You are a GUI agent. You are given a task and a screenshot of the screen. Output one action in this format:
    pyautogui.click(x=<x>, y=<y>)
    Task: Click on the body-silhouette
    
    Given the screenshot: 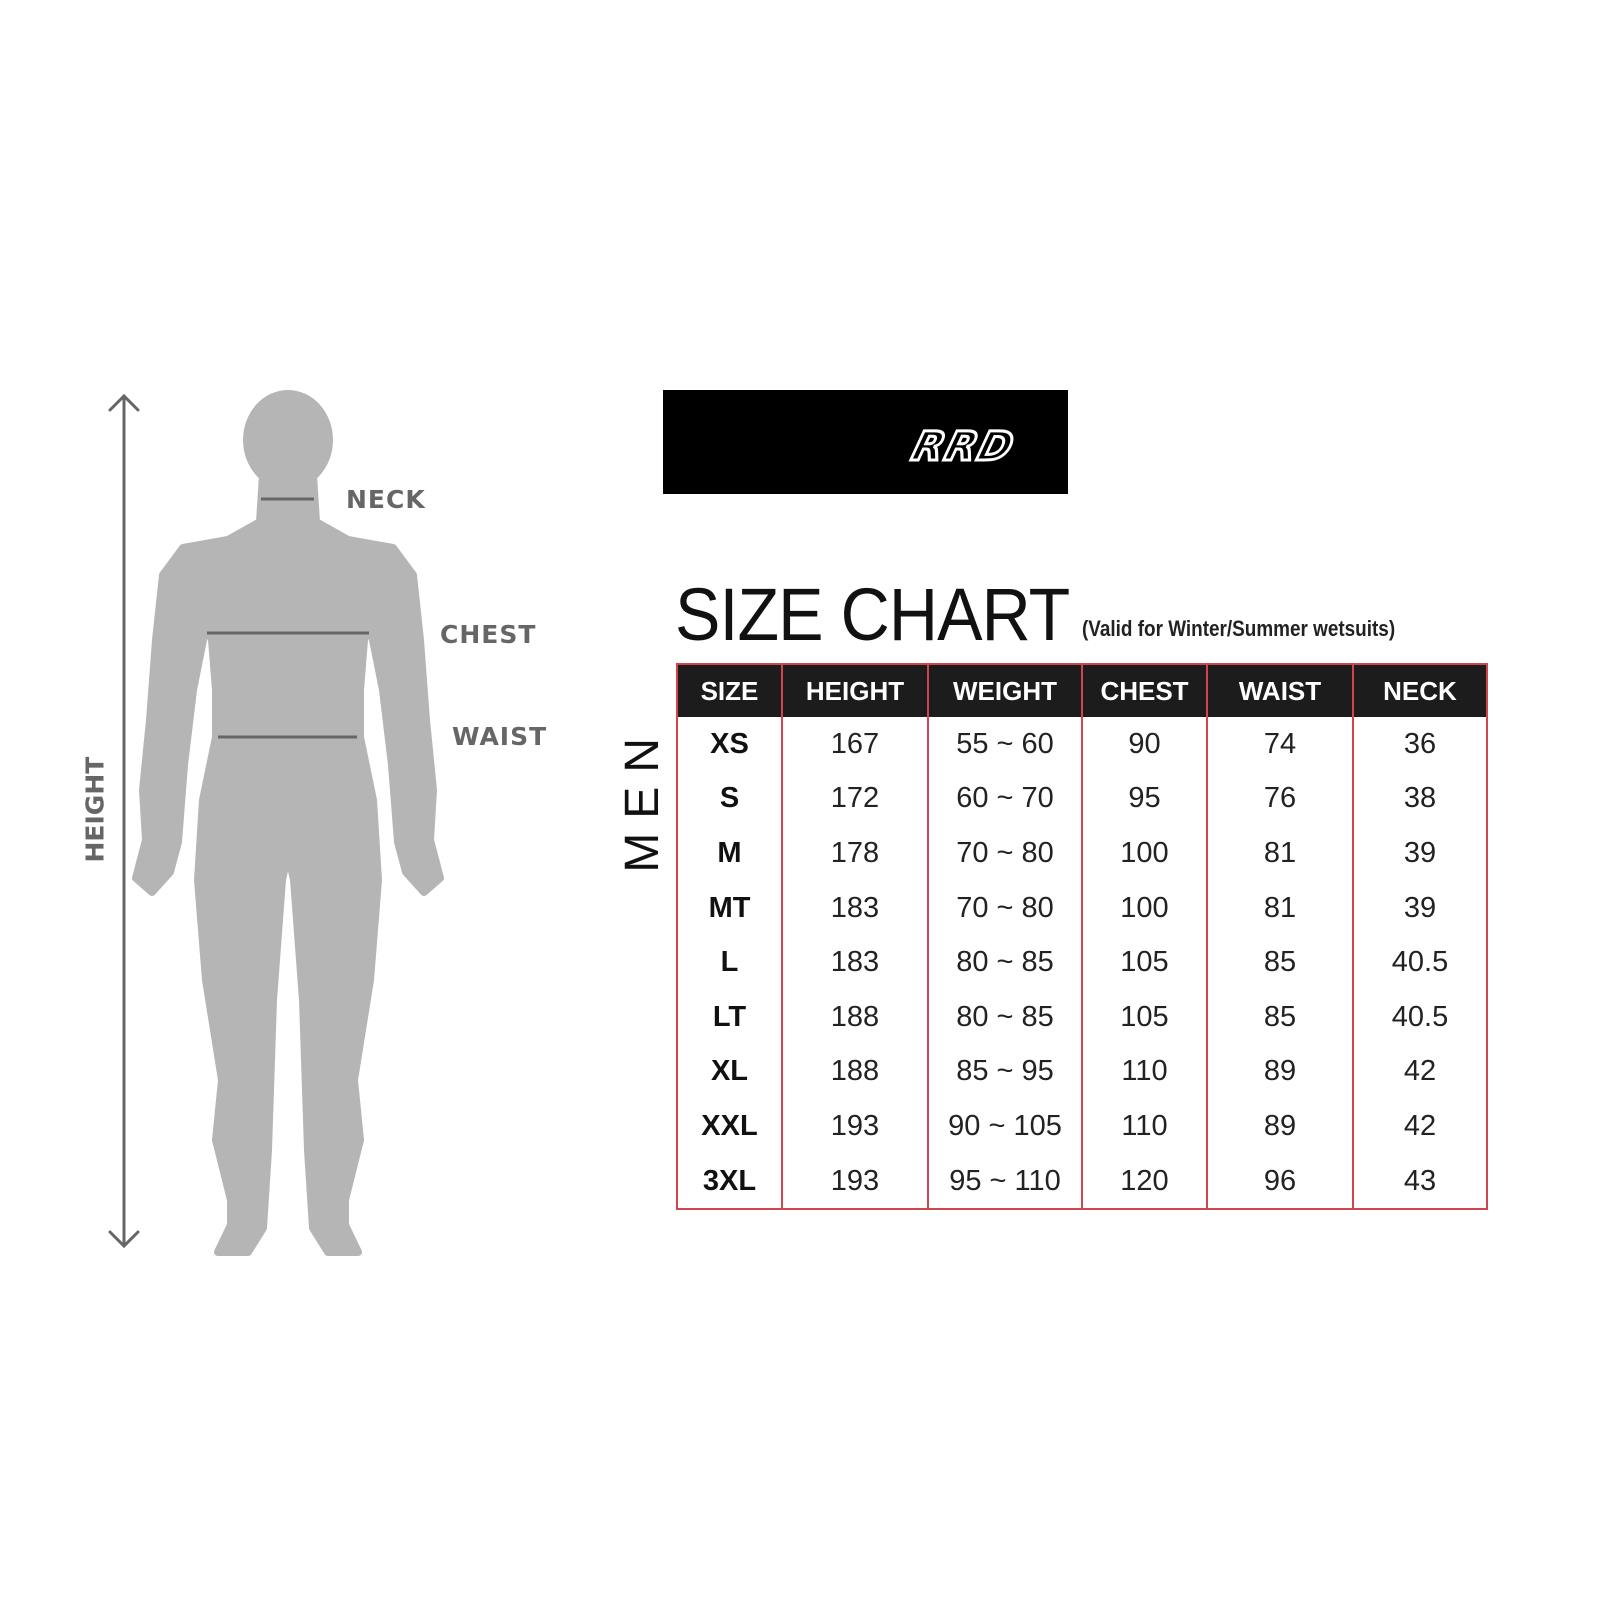 What is the action you would take?
    pyautogui.click(x=276, y=823)
    